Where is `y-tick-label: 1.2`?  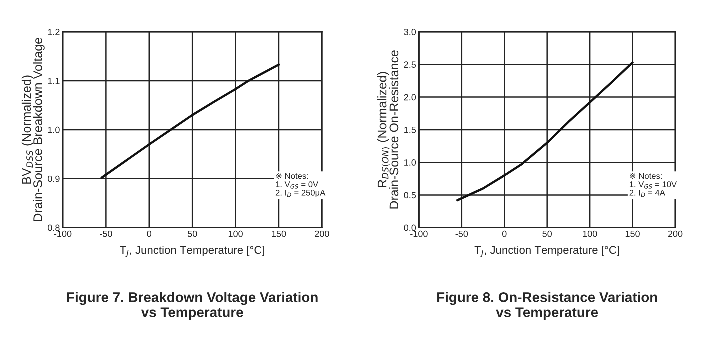 y-tick-label: 1.2 is located at coordinates (54, 32).